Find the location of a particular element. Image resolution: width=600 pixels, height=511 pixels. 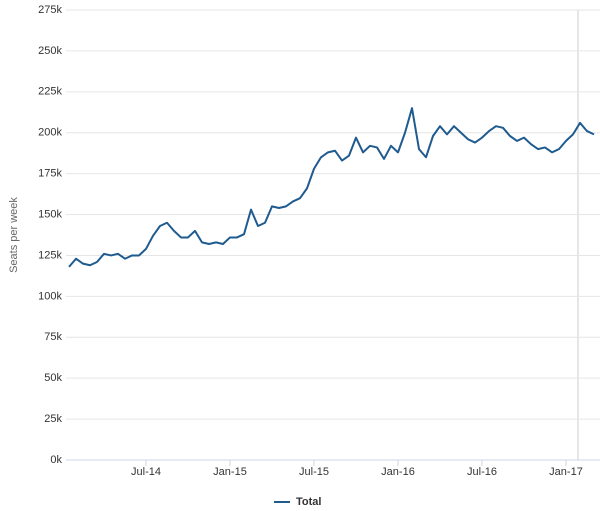

y-tick-label: 175k is located at coordinates (50, 174).